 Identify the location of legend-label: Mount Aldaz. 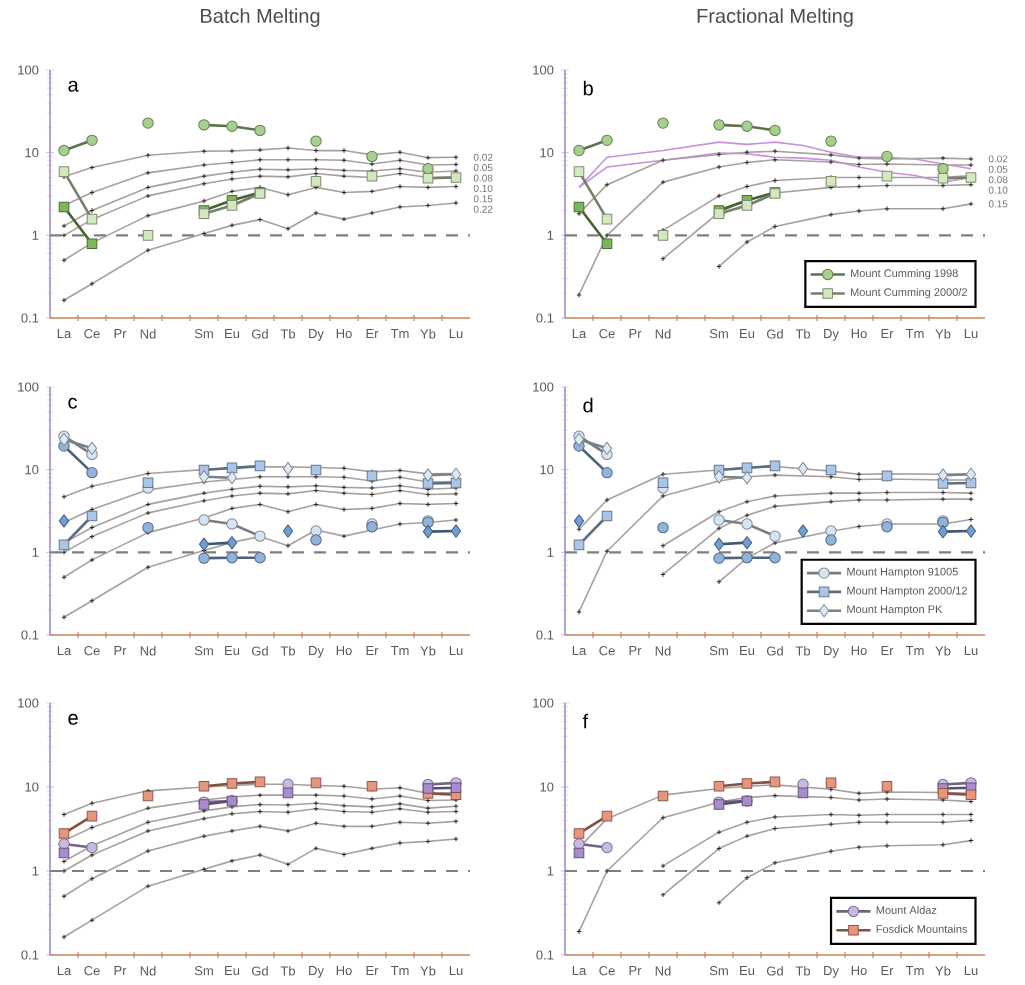
(906, 909).